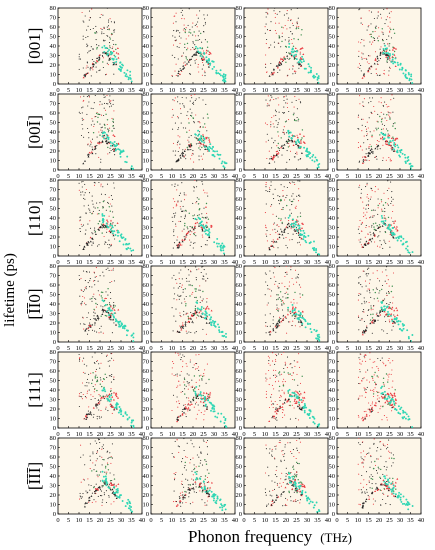 The image size is (435, 550). Describe the element at coordinates (286, 434) in the screenshot. I see `x-tick-label: 20` at that location.